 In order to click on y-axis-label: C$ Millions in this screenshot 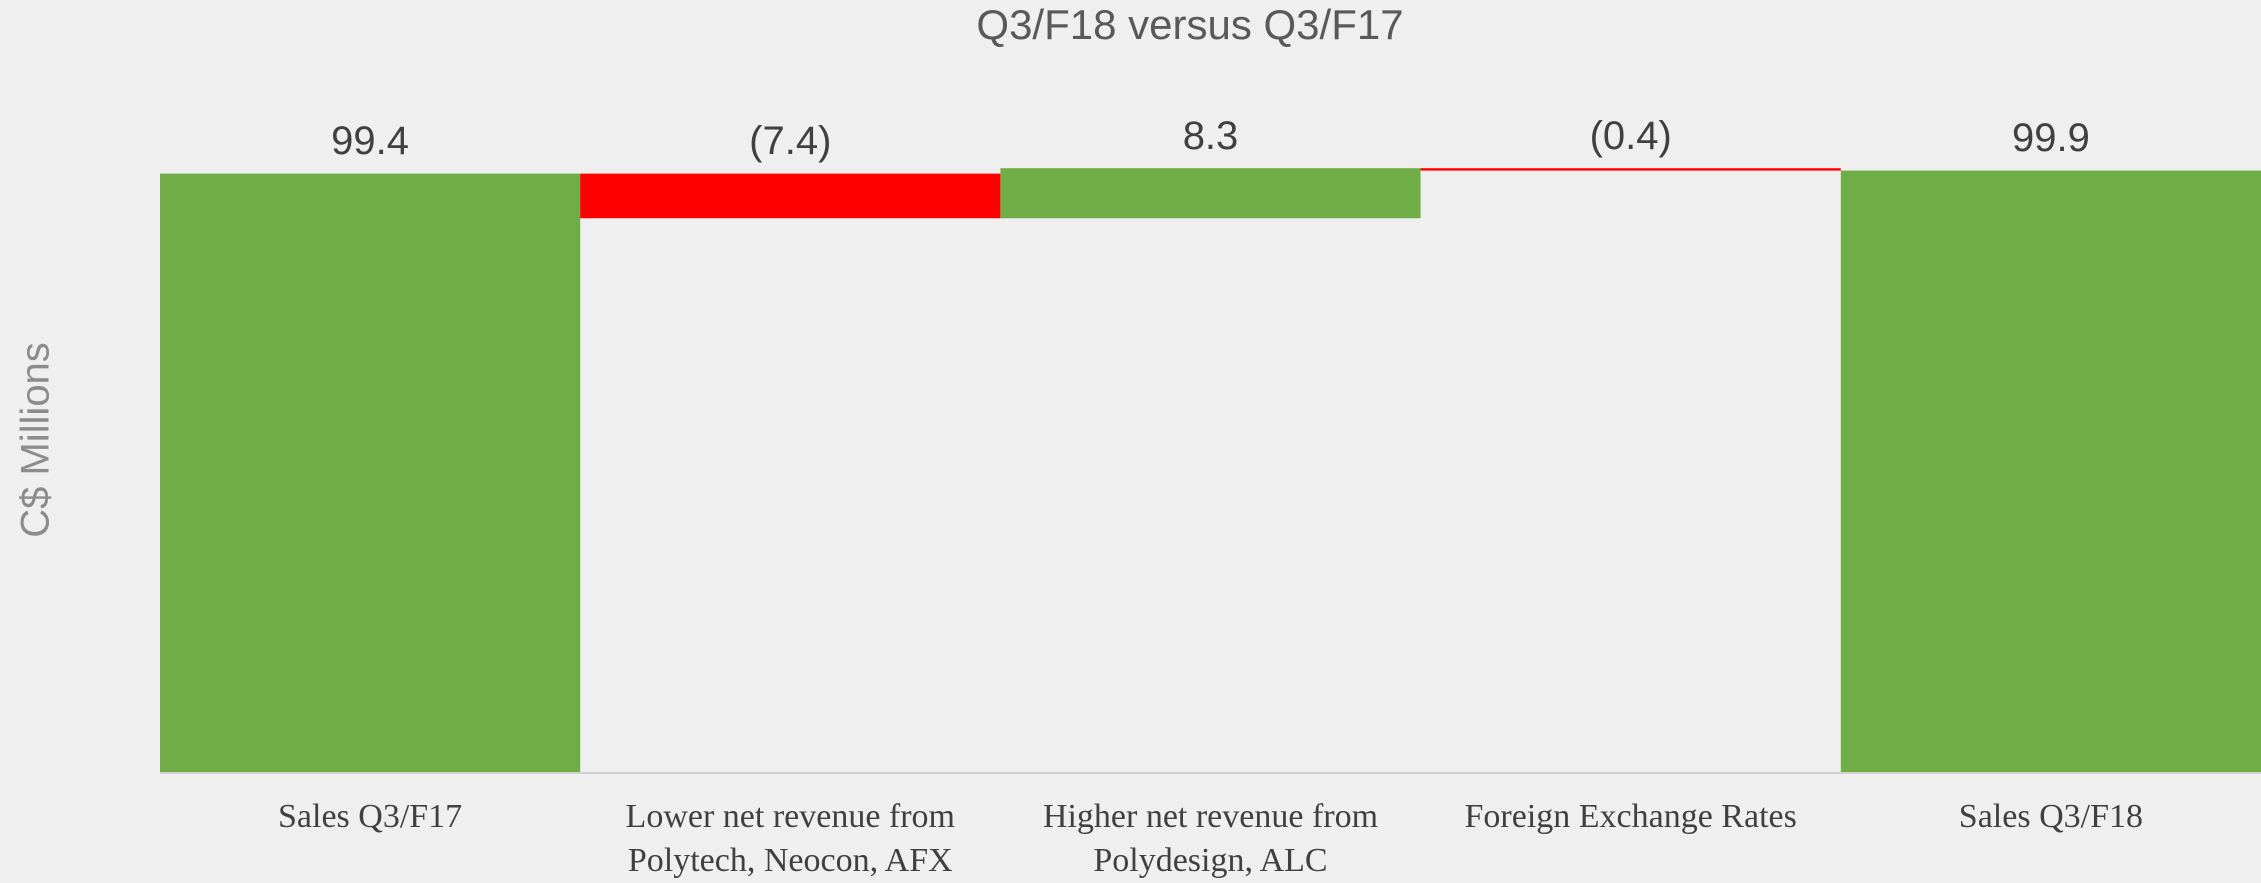, I will do `click(36, 440)`.